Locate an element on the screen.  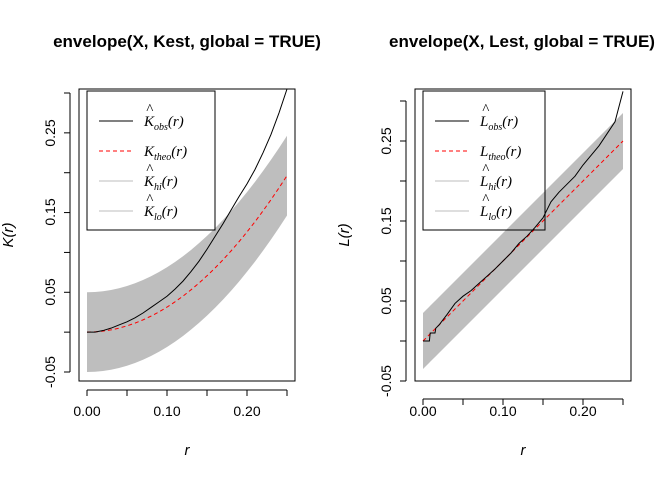
legend: Kobs(r)^Ktheo(r)Khi(r)^Klo(r)^ is located at coordinates (151, 160).